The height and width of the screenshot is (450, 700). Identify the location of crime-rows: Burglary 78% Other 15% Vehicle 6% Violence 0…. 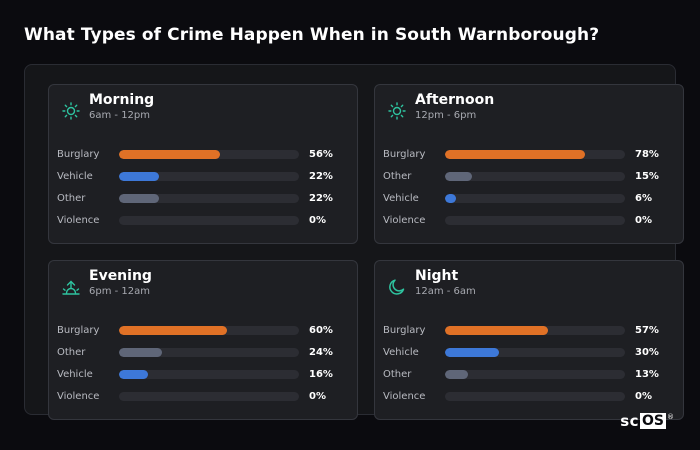
(530, 189).